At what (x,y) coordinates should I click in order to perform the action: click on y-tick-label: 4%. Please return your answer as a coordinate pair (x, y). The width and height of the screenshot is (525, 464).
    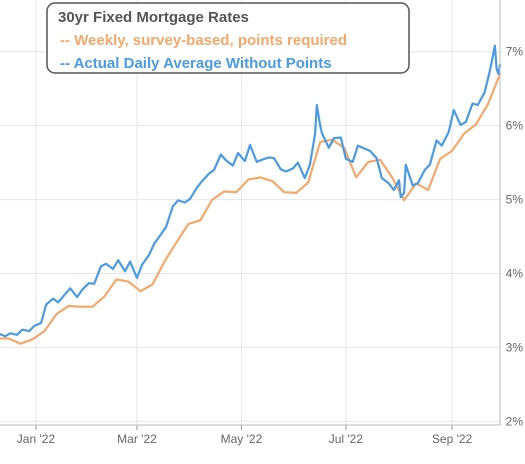
    Looking at the image, I should click on (515, 273).